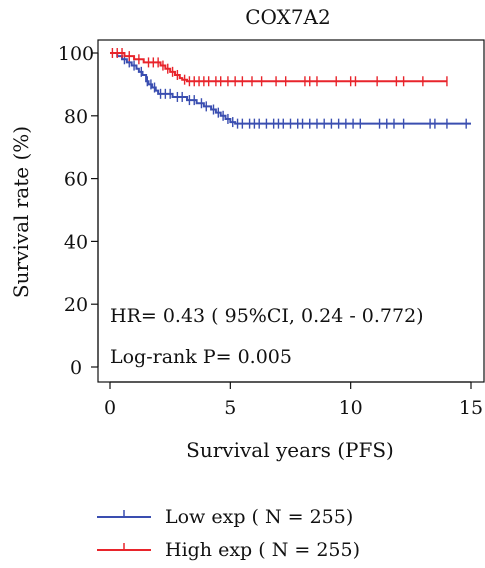 Image resolution: width=485 pixels, height=568 pixels. Describe the element at coordinates (21, 212) in the screenshot. I see `y-axis-title: Survival rate (%)` at that location.